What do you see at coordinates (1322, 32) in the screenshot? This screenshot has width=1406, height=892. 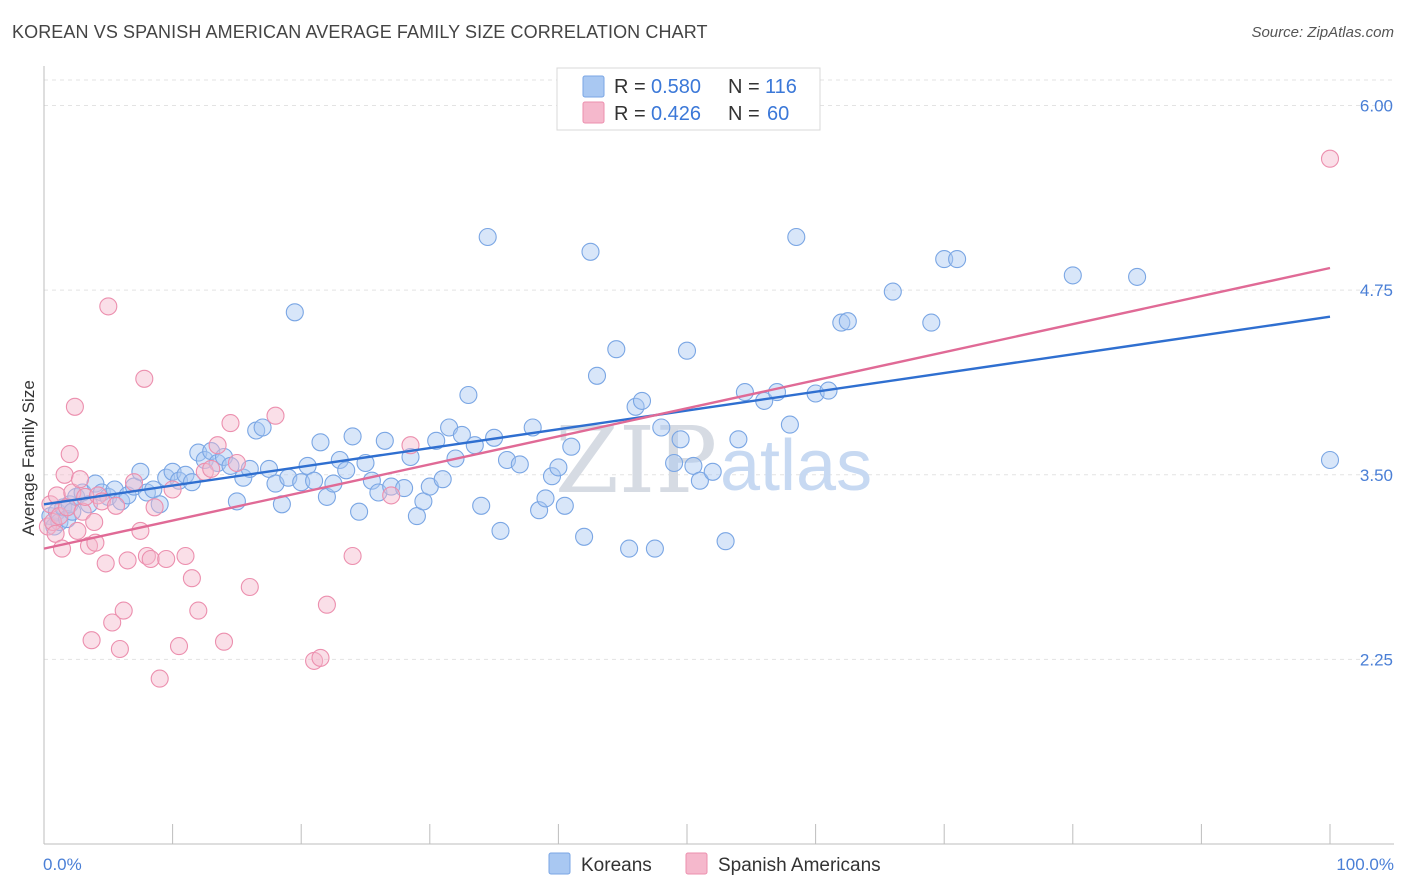 I see `source-label: Source: ZipAtlas.com` at bounding box center [1322, 32].